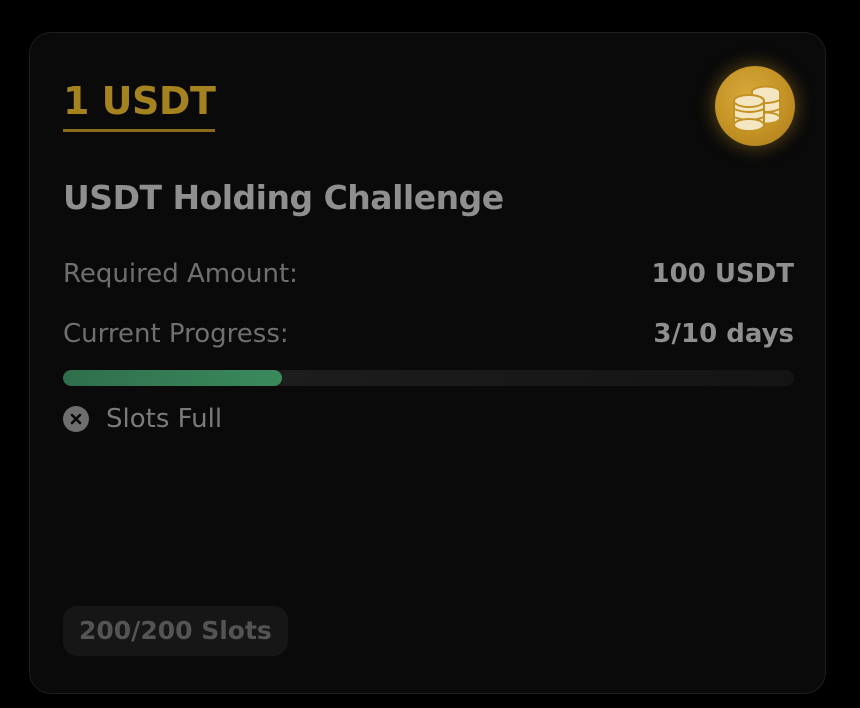 The image size is (860, 708). I want to click on reward-amount: 1 USDT, so click(139, 104).